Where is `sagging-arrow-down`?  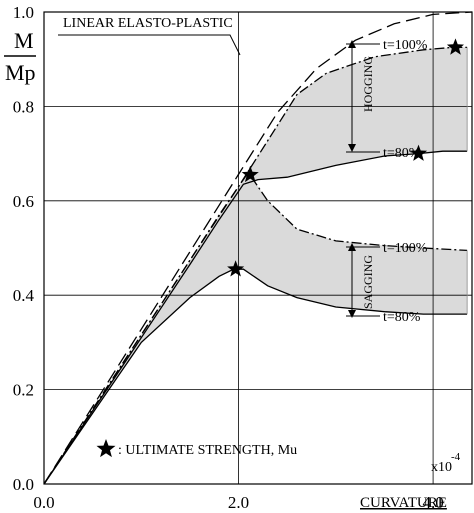
sagging-arrow-down is located at coordinates (352, 314).